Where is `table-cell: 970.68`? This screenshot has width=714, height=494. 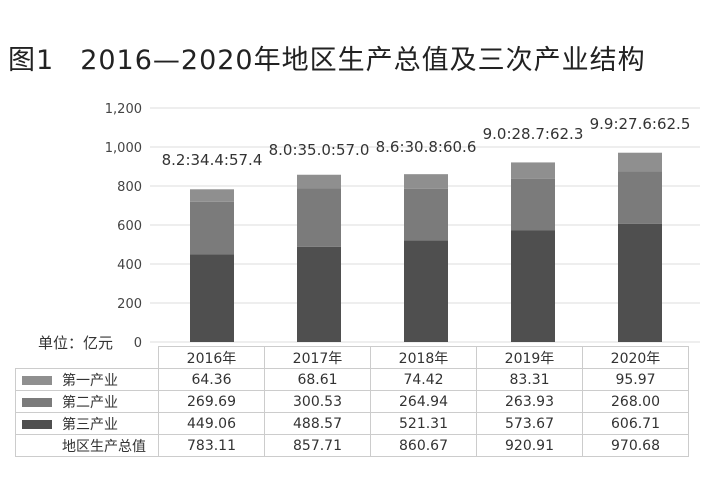
table-cell: 970.68 is located at coordinates (635, 445).